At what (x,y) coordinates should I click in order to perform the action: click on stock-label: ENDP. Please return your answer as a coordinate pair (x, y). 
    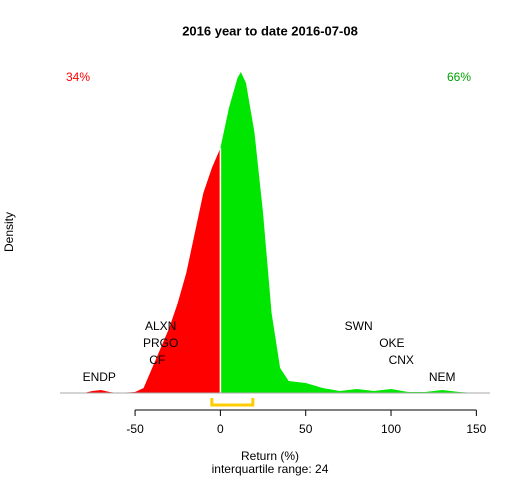
    Looking at the image, I should click on (99, 377).